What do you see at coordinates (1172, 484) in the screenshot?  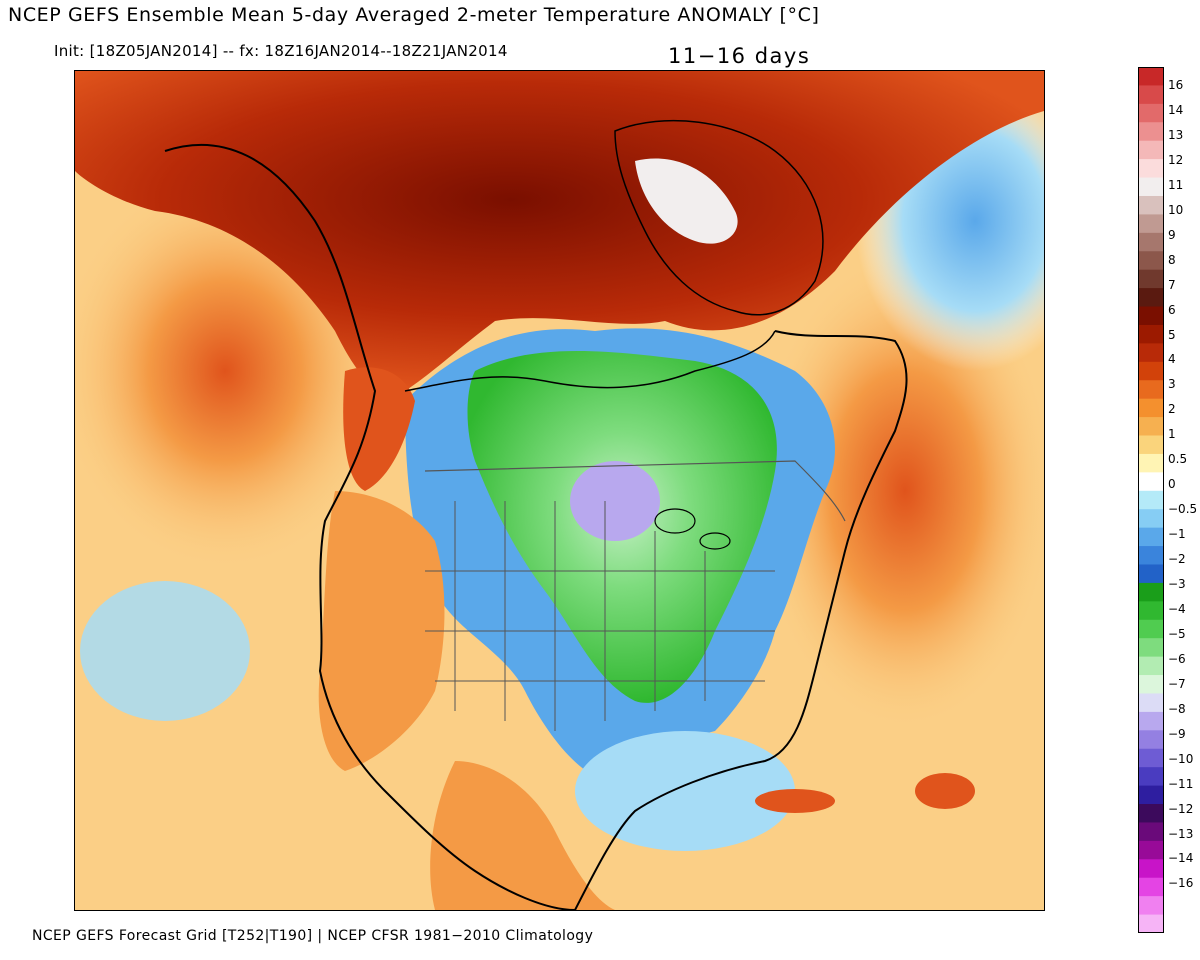 I see `colorbar-tick-label: 0` at bounding box center [1172, 484].